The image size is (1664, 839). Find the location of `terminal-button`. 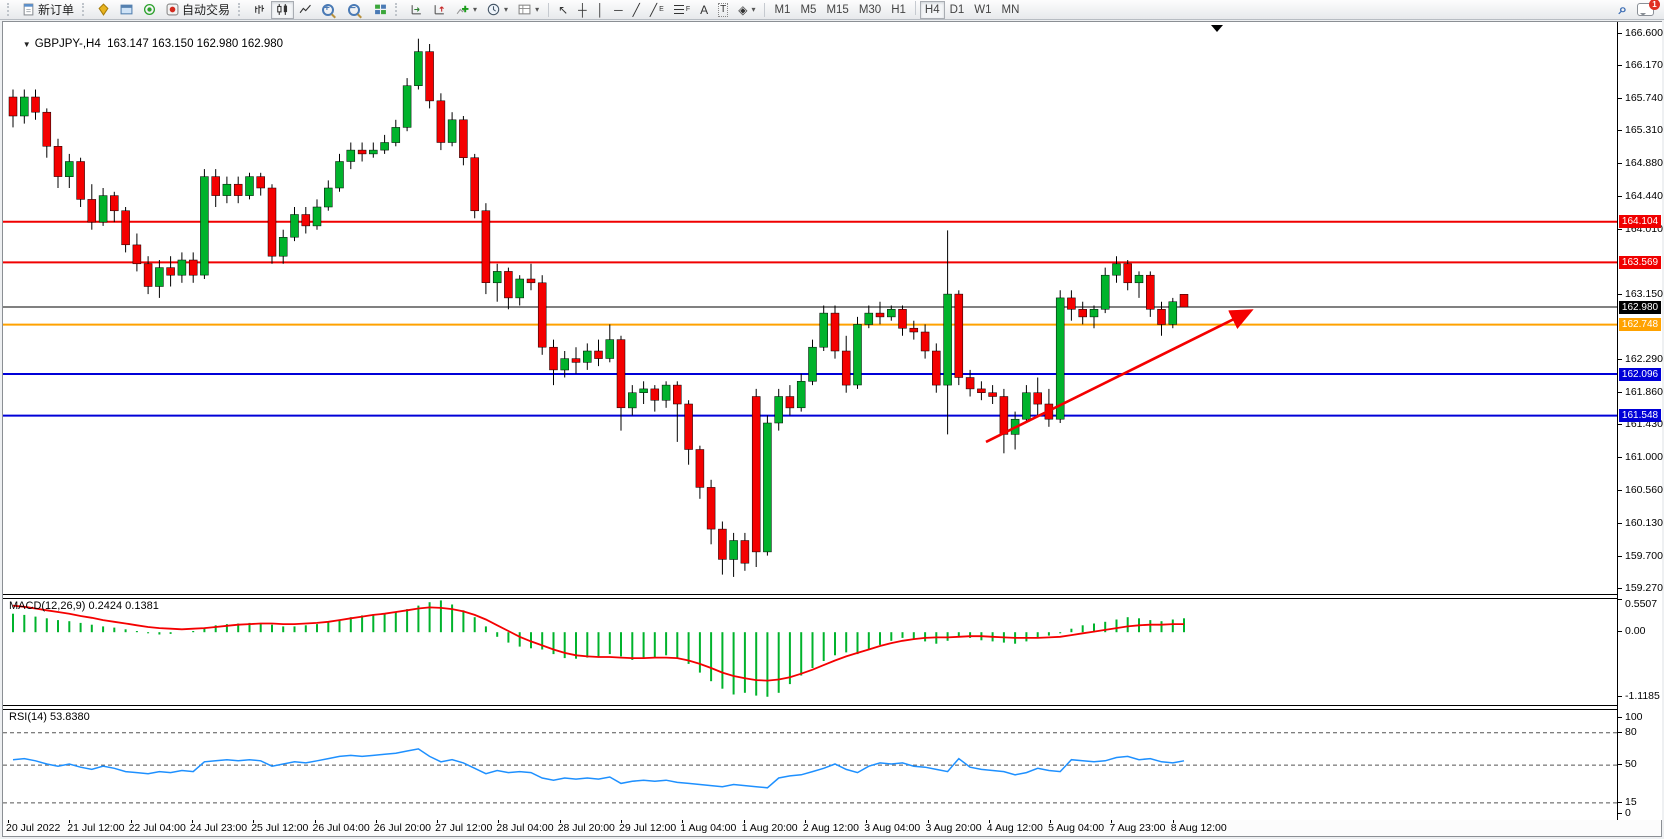

terminal-button is located at coordinates (126, 10).